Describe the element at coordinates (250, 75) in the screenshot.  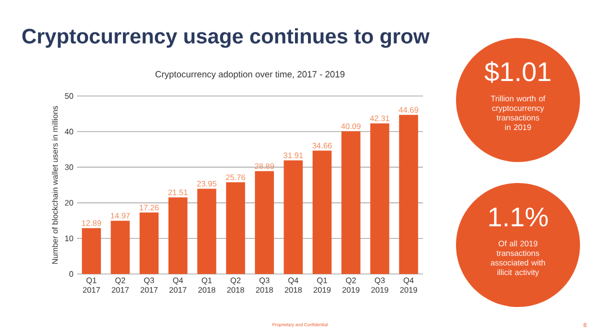
I see `chart-subtitle: Cryptocurrency adoption over time, 2017 - 2019` at that location.